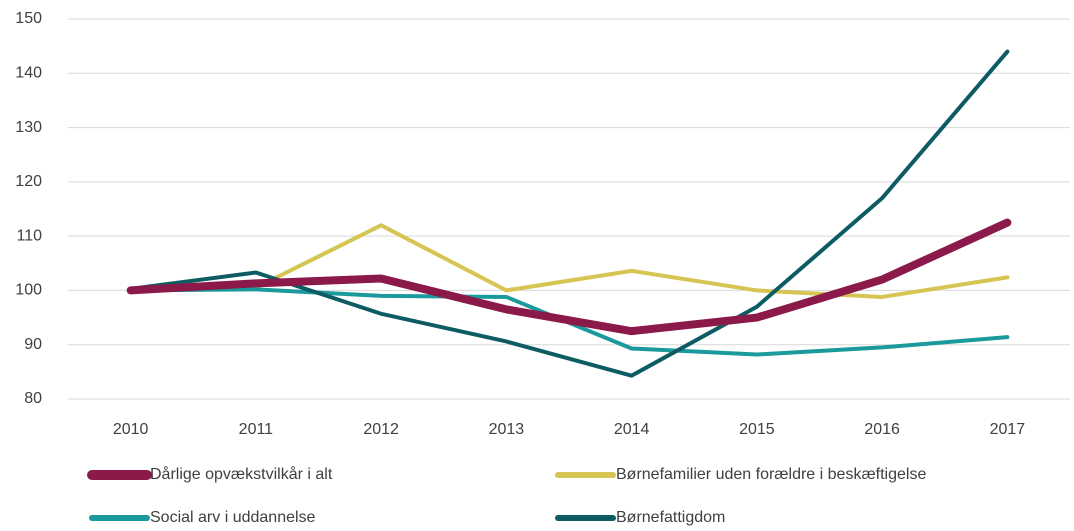  I want to click on y-tick-label: 130, so click(28, 127).